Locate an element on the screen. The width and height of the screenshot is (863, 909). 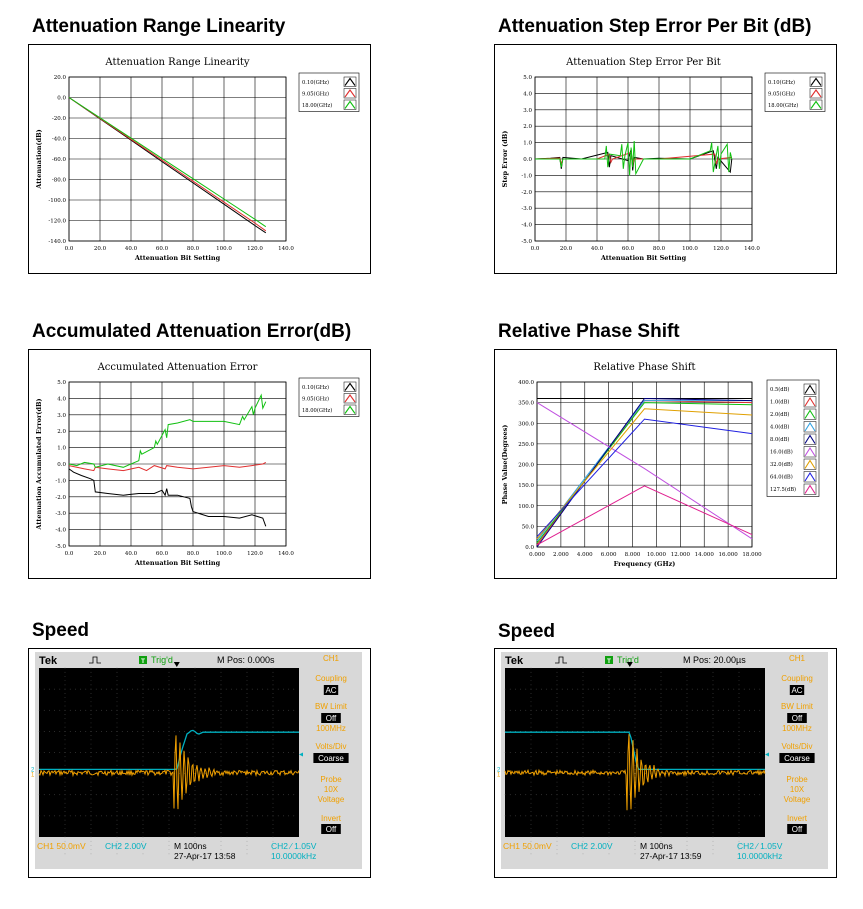
x-tick-label: 100.0 is located at coordinates (224, 554).